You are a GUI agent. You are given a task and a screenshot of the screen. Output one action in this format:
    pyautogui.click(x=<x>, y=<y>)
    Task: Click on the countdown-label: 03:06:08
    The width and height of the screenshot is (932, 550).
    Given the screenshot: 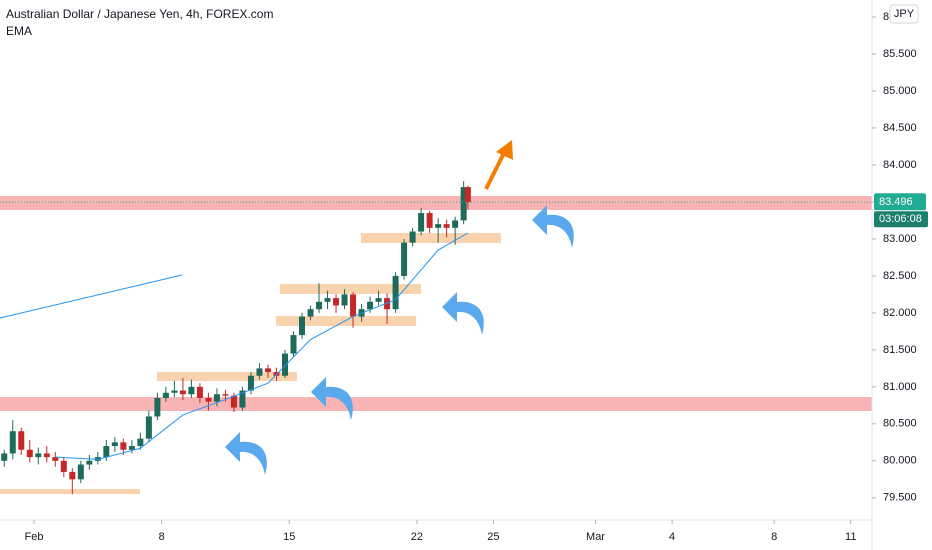 What is the action you would take?
    pyautogui.click(x=900, y=219)
    